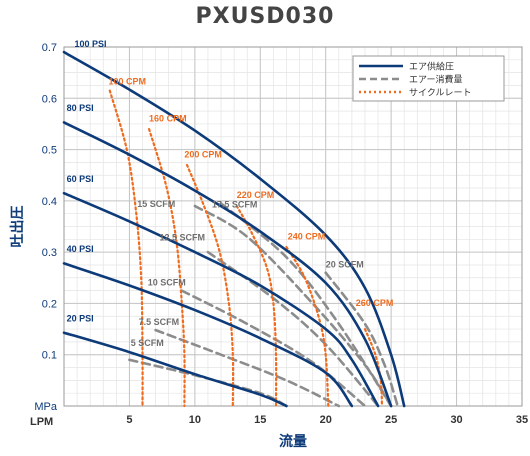 The image size is (530, 456). I want to click on x-tick-label: 15, so click(260, 420).